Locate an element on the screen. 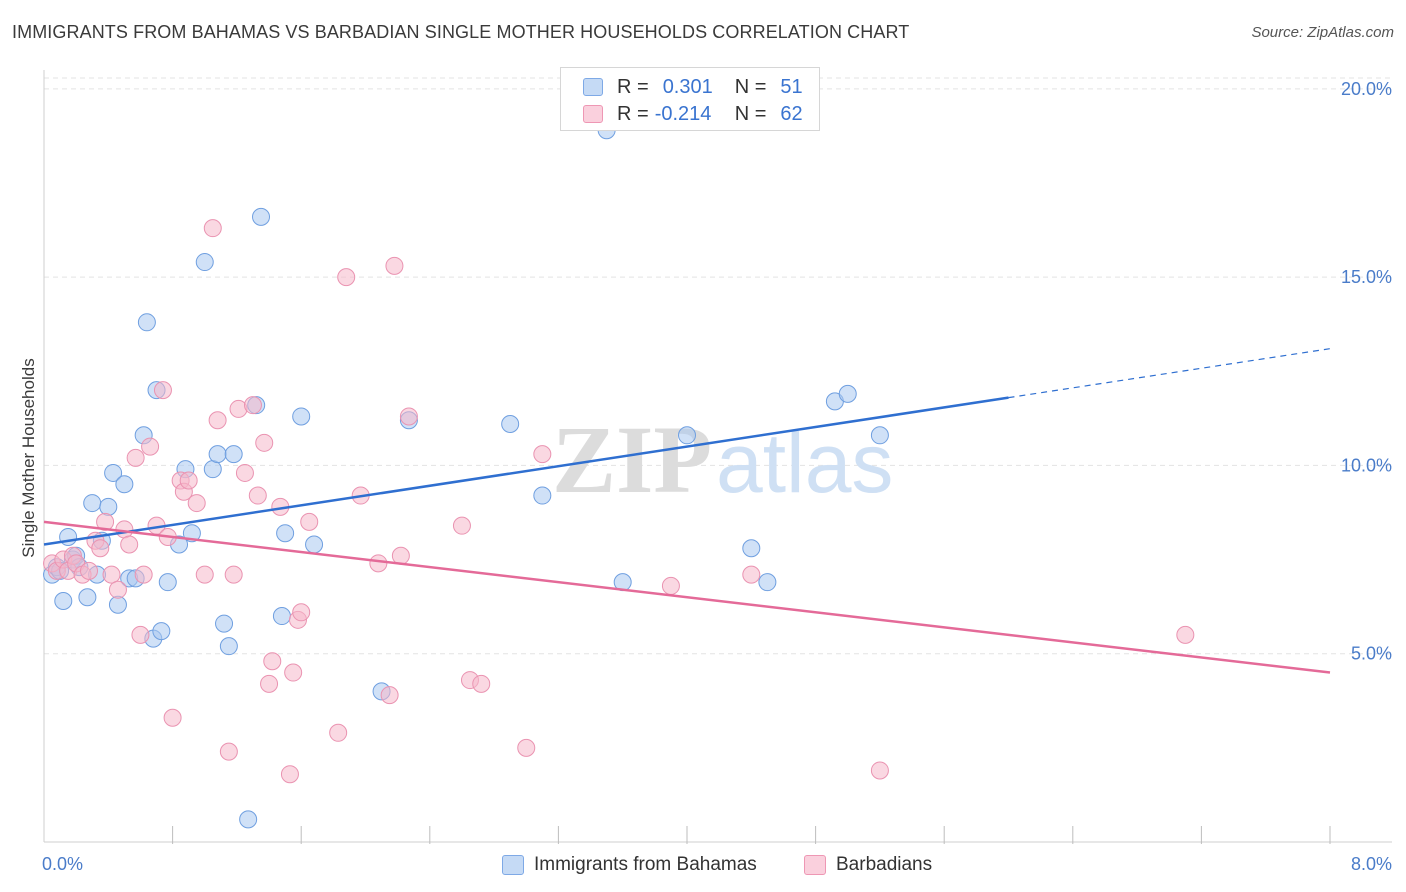 The width and height of the screenshot is (1406, 892). bahamas-trend-line is located at coordinates (526, 471).